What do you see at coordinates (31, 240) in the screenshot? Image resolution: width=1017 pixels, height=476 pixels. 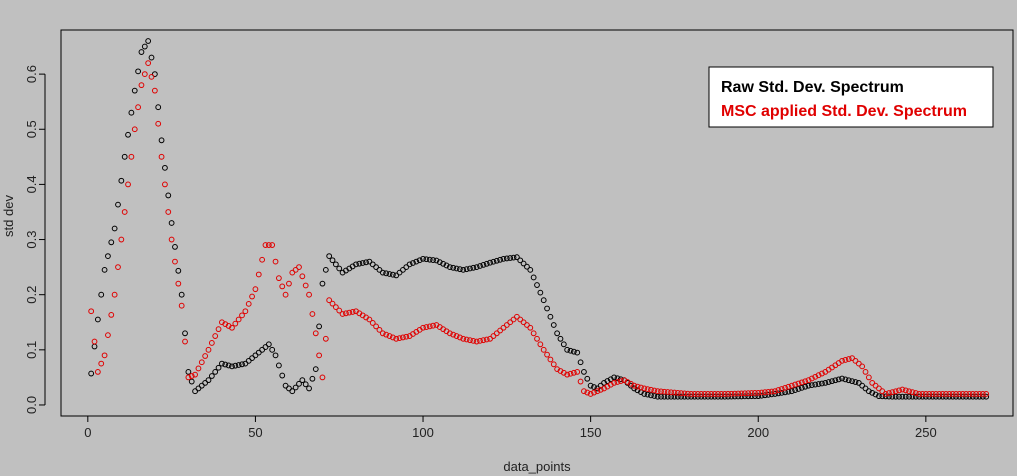 I see `y-tick-label: 0.3` at bounding box center [31, 240].